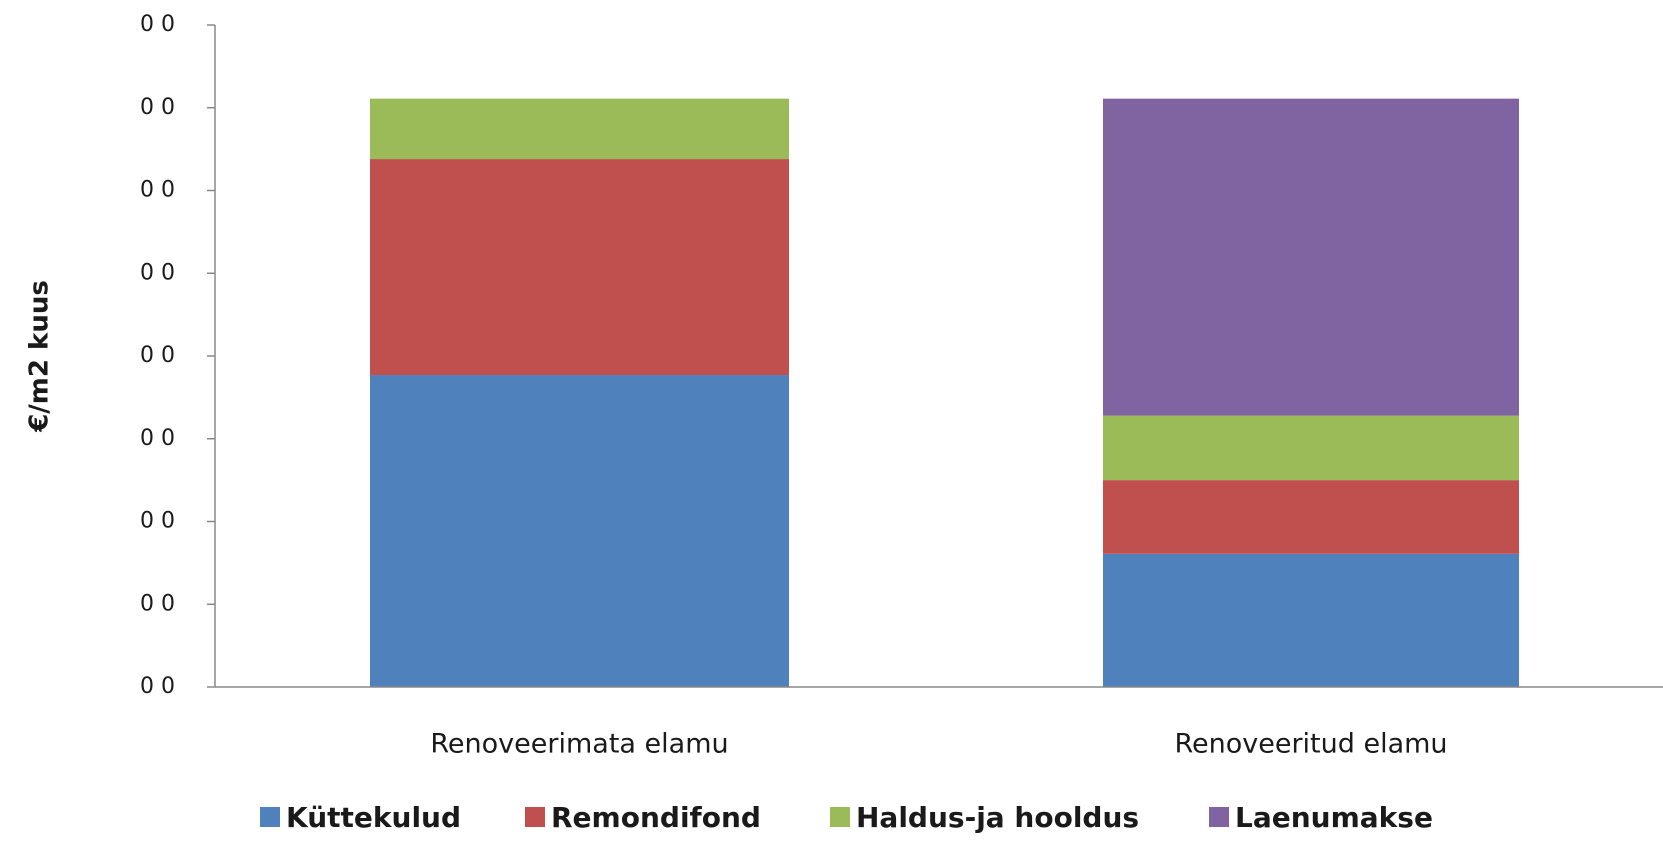  I want to click on x-tick-label: Renoveerimata elamu, so click(579, 744).